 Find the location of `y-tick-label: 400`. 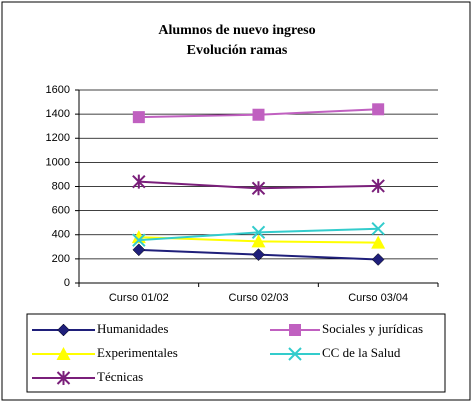

y-tick-label: 400 is located at coordinates (61, 235).